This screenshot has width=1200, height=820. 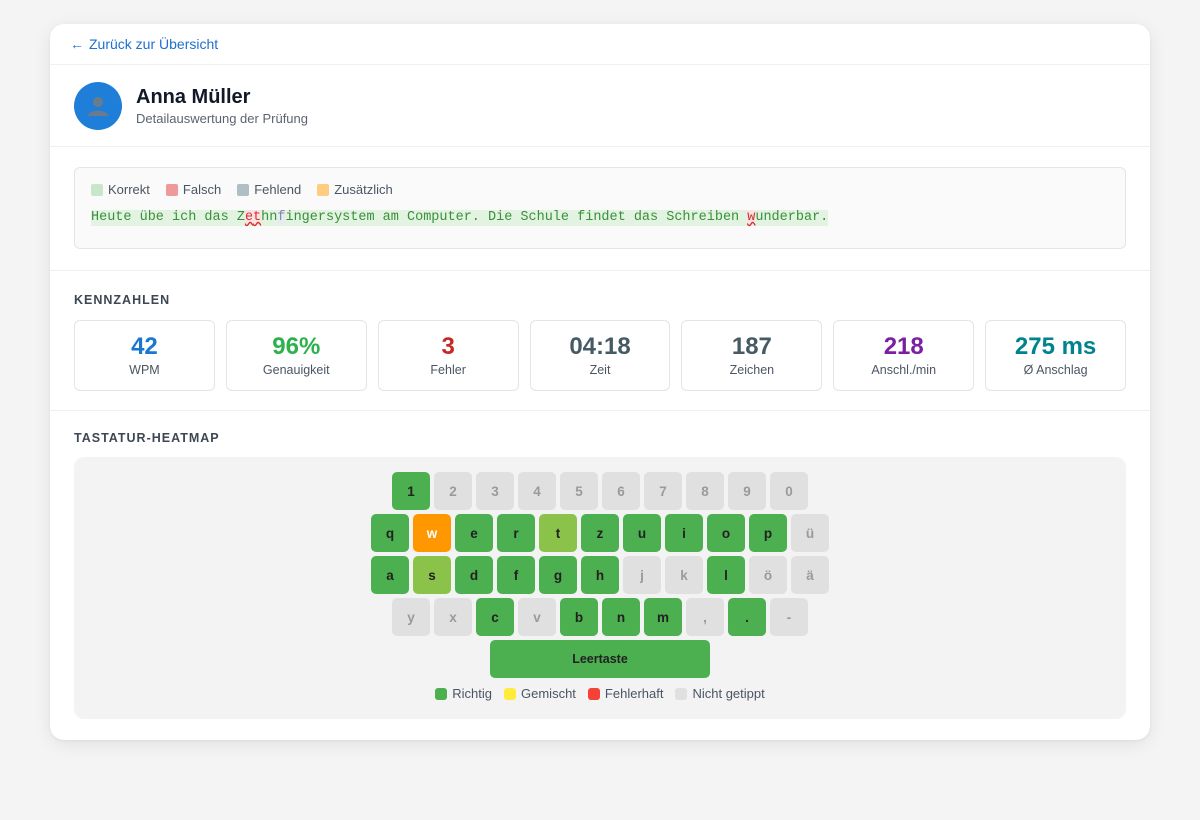 What do you see at coordinates (558, 575) in the screenshot?
I see `key-g: g` at bounding box center [558, 575].